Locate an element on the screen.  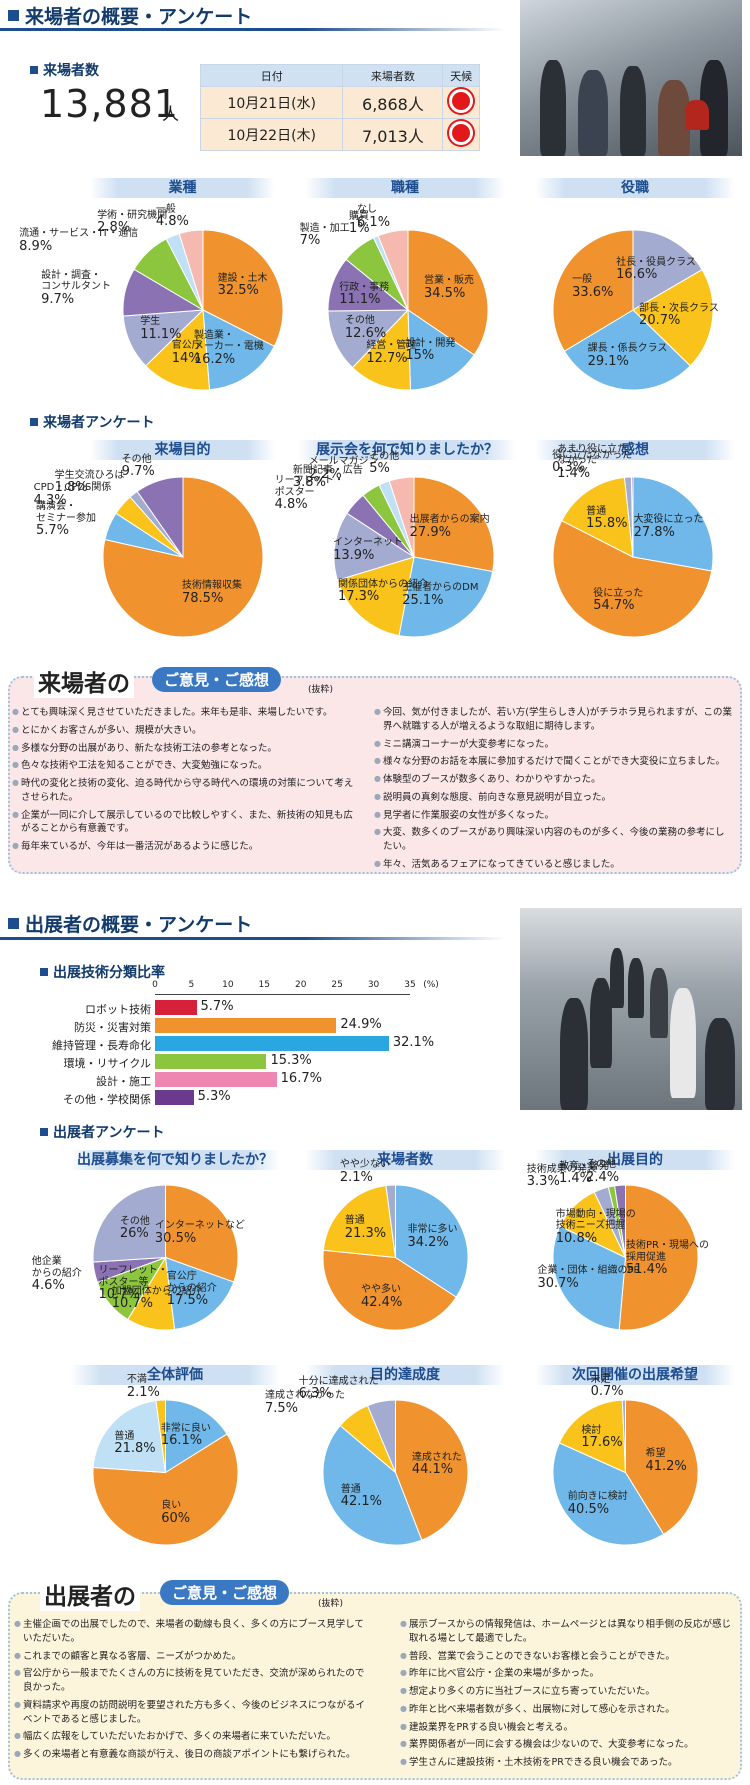
bar-value-label: 24.9% is located at coordinates (361, 1024).